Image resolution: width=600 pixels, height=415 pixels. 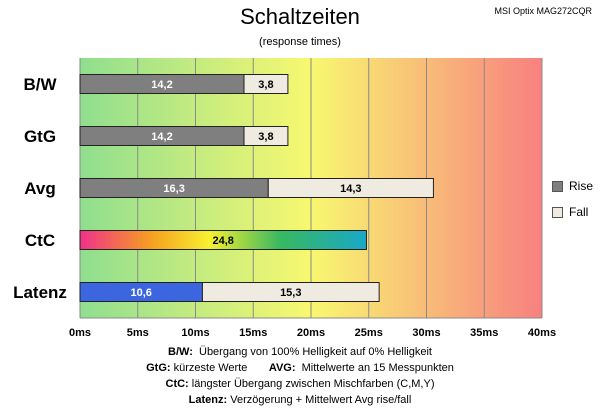 I want to click on x-tick-label: 25ms, so click(x=369, y=333).